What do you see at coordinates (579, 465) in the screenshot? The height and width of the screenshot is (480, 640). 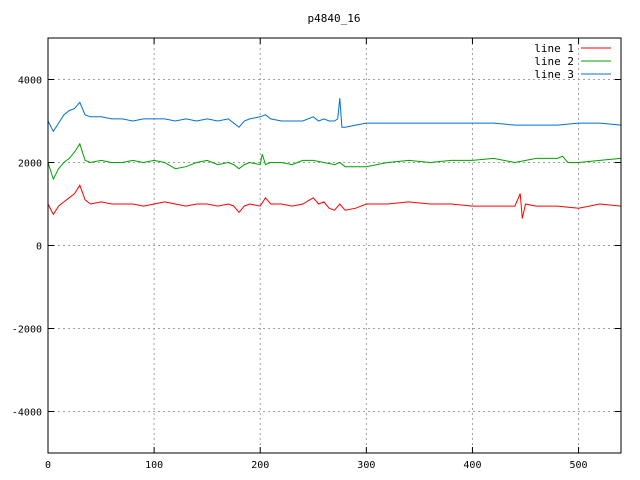 I see `x-tick-label: 500` at bounding box center [579, 465].